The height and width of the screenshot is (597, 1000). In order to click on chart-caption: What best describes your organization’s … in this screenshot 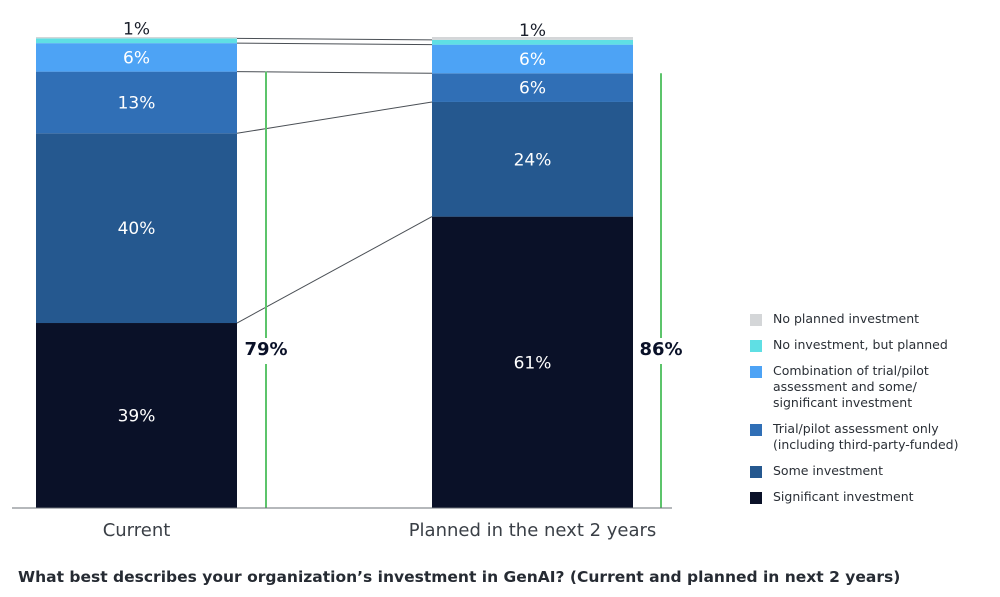, I will do `click(459, 577)`.